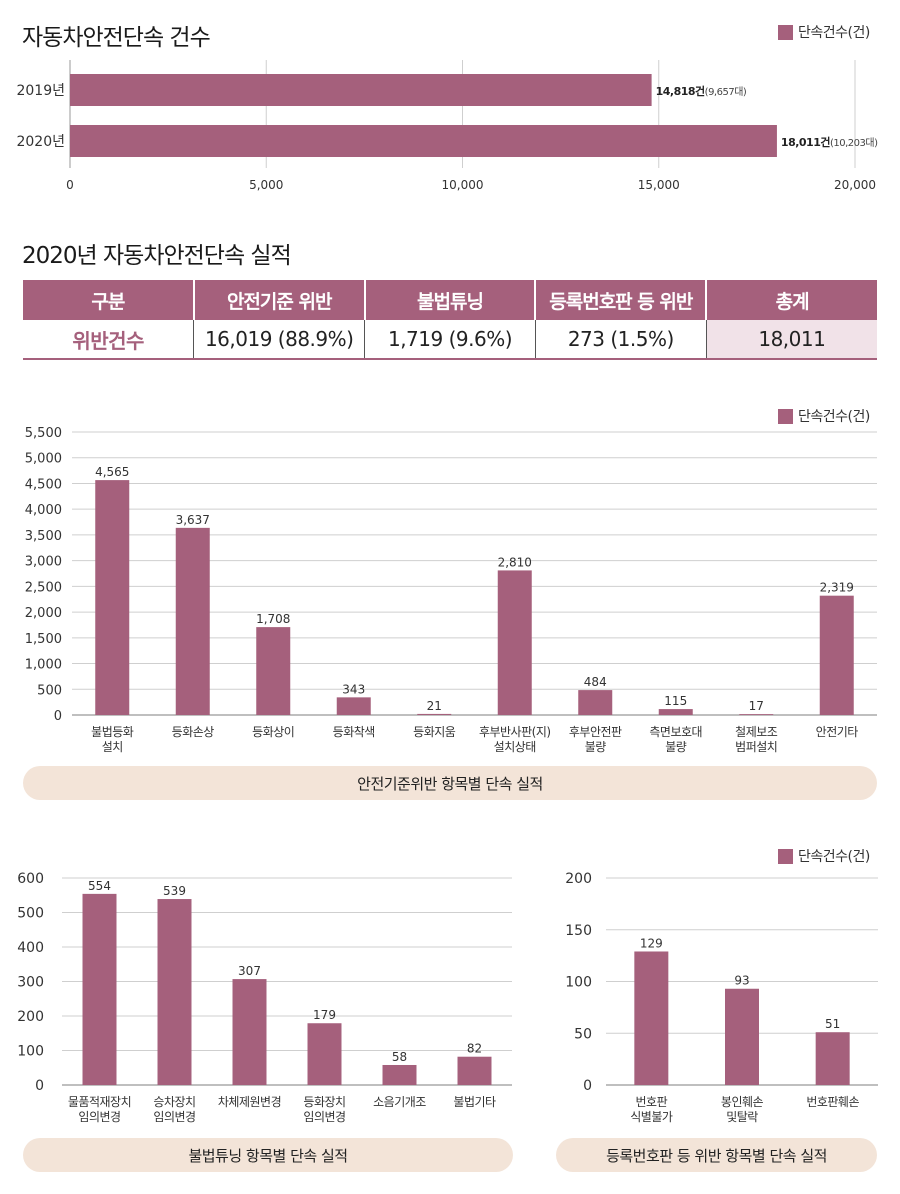 The image size is (900, 1194). I want to click on y-tick-label: 400, so click(30, 948).